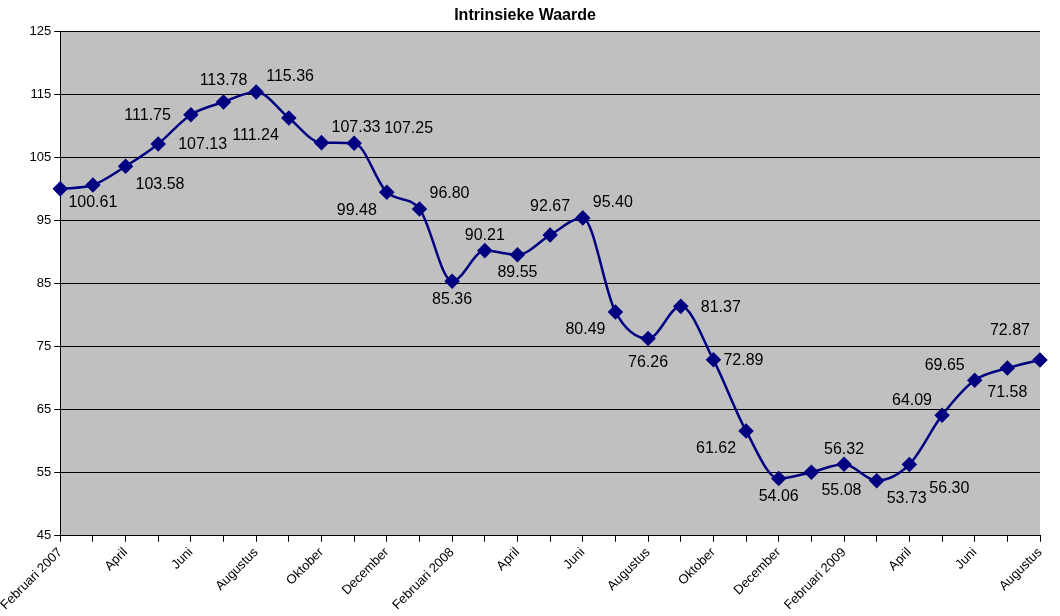 The width and height of the screenshot is (1060, 616). What do you see at coordinates (743, 360) in the screenshot?
I see `data-label: 72.89` at bounding box center [743, 360].